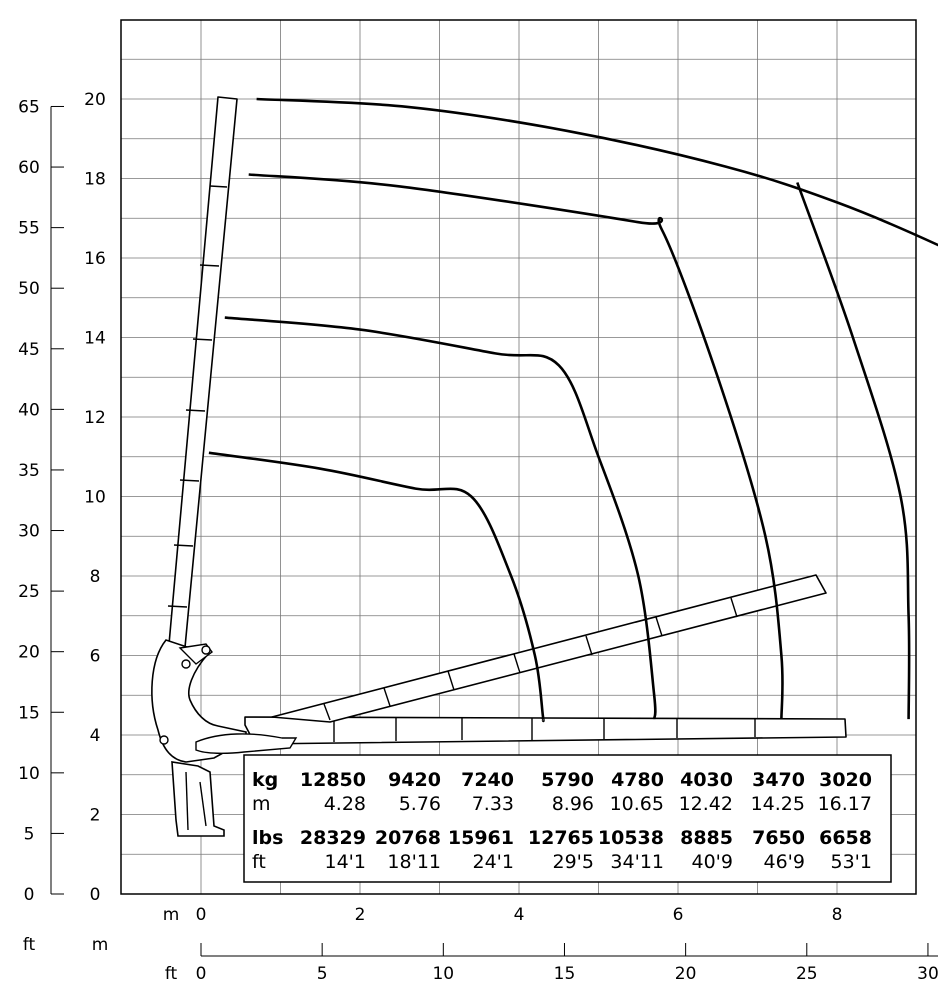  I want to click on table-cell: 12.42, so click(706, 804).